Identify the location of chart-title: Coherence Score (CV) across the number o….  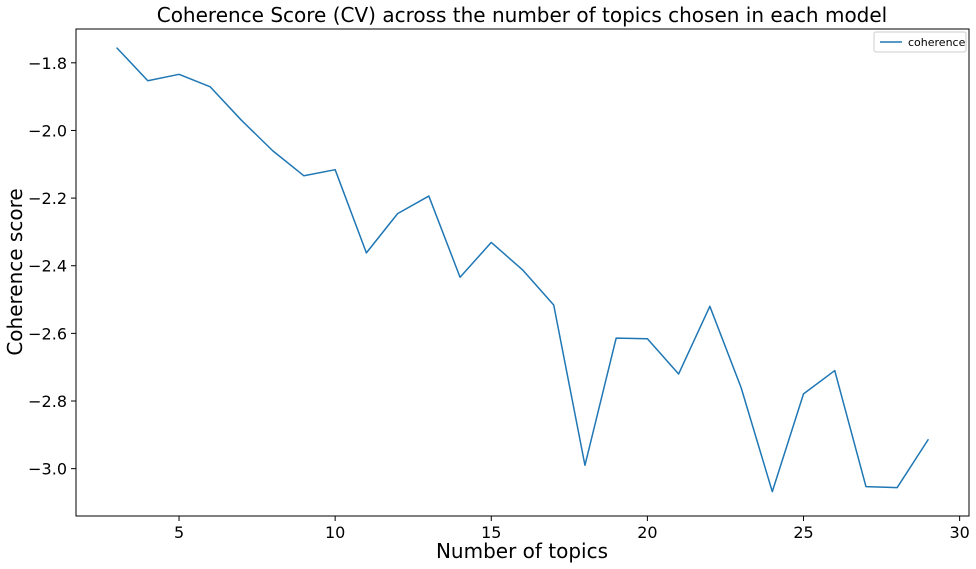
(522, 15).